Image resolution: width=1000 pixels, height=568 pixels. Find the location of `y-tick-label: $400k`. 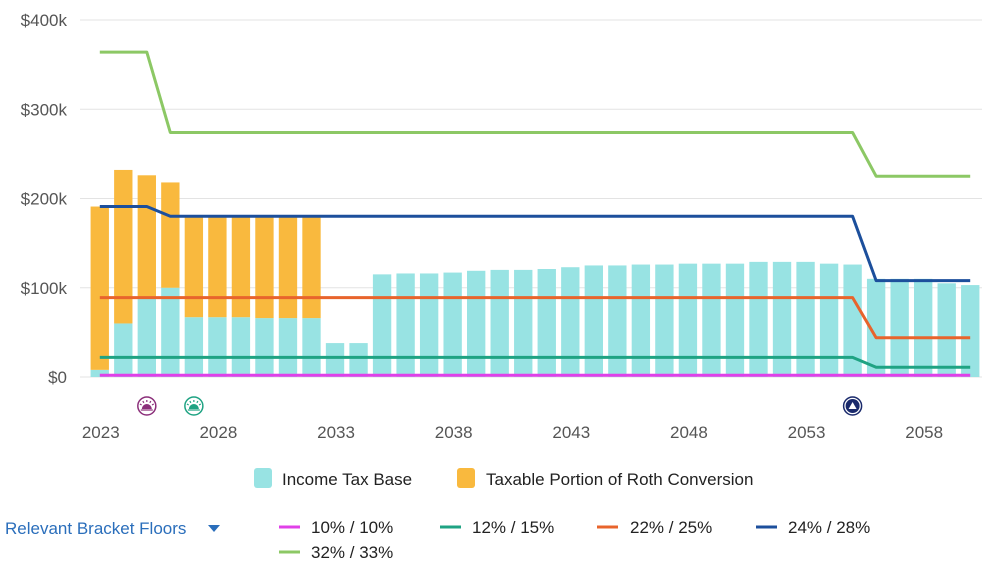

y-tick-label: $400k is located at coordinates (44, 20).